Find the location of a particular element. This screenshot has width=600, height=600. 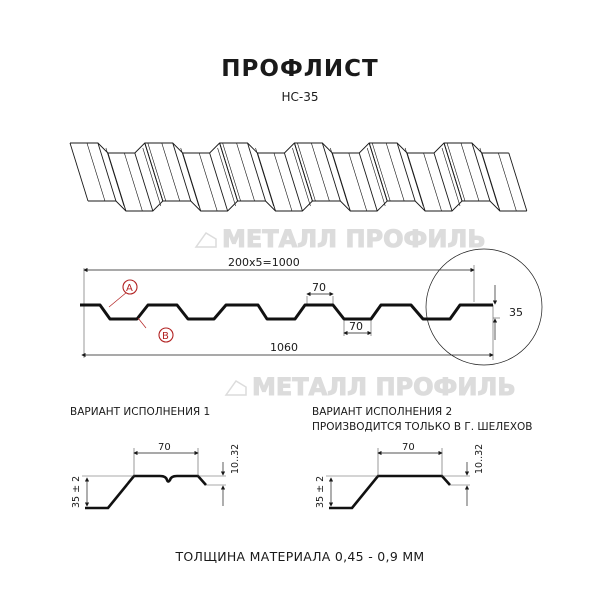

marker-a is located at coordinates (130, 287).